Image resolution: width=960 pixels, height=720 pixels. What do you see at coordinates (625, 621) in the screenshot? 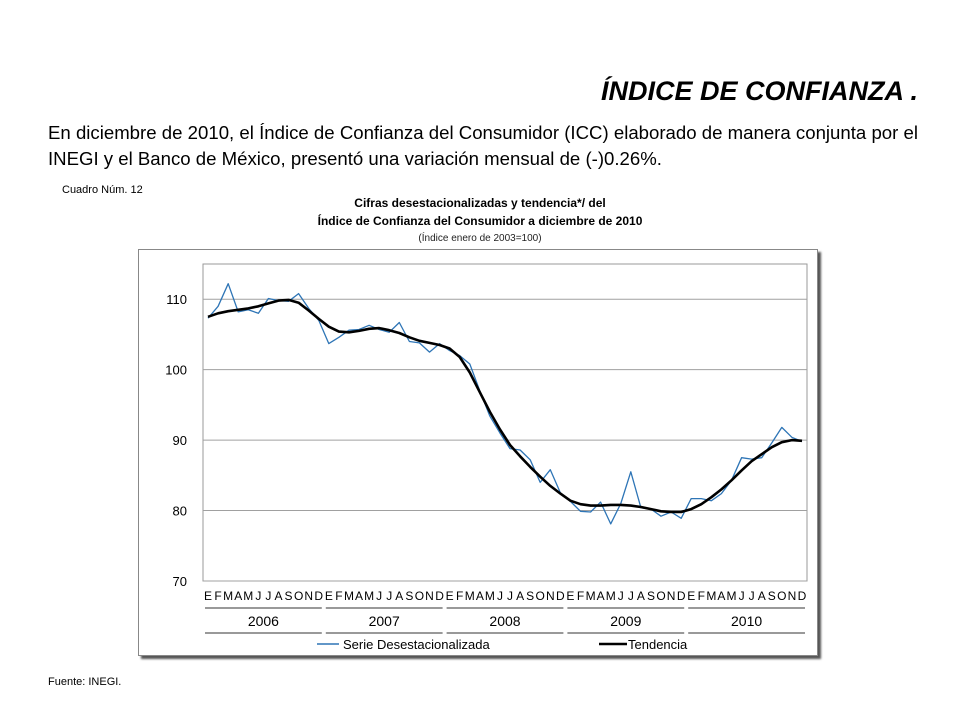
I see `year-label-2009: 2009` at bounding box center [625, 621].